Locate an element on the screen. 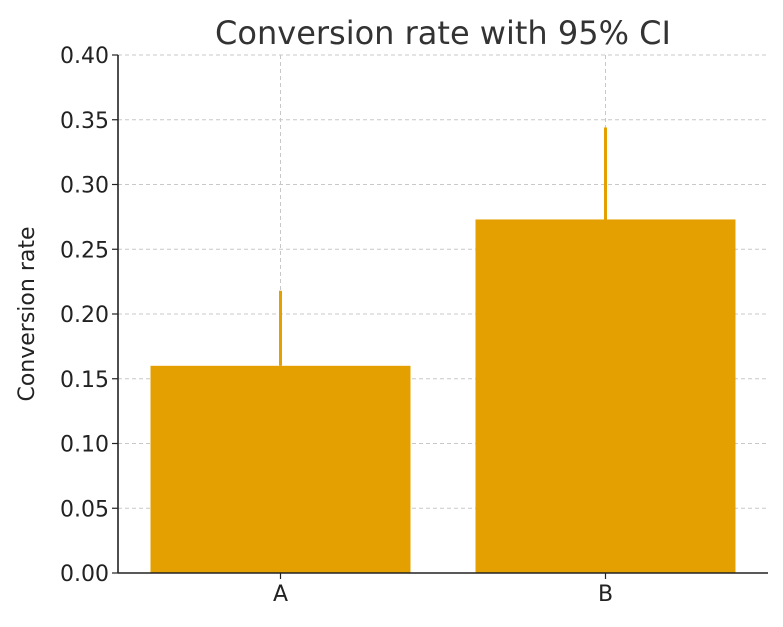 The height and width of the screenshot is (627, 783). x-tick-label-B: B is located at coordinates (605, 594).